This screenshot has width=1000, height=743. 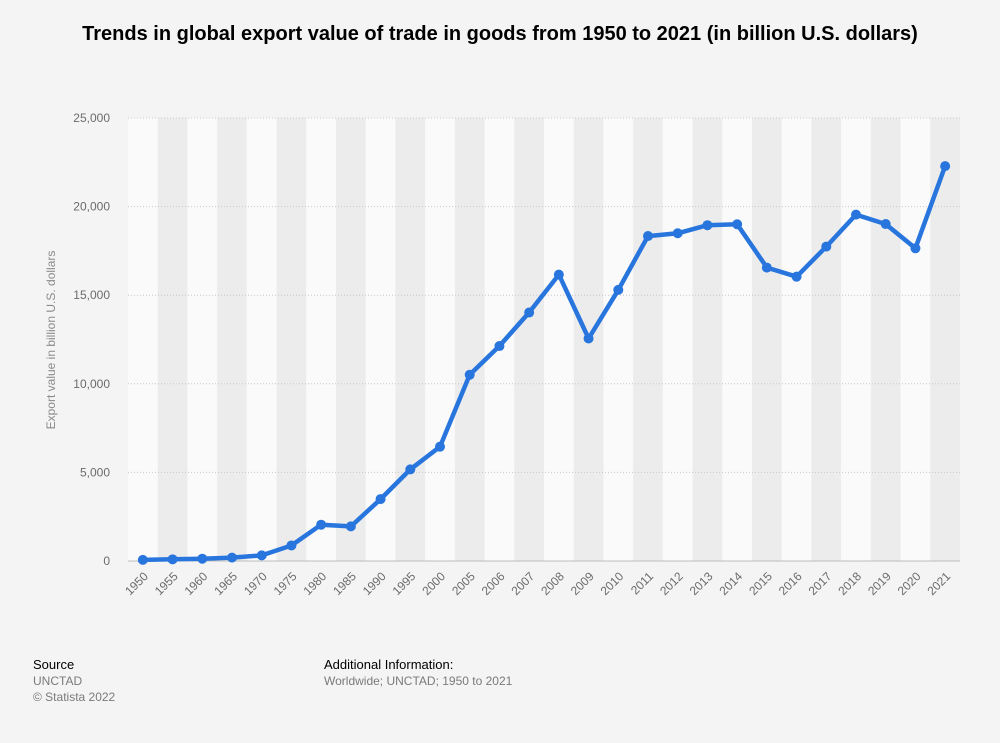 I want to click on additional-info-text: Worldwide; UNCTAD; 1950 to 2021, so click(x=418, y=681).